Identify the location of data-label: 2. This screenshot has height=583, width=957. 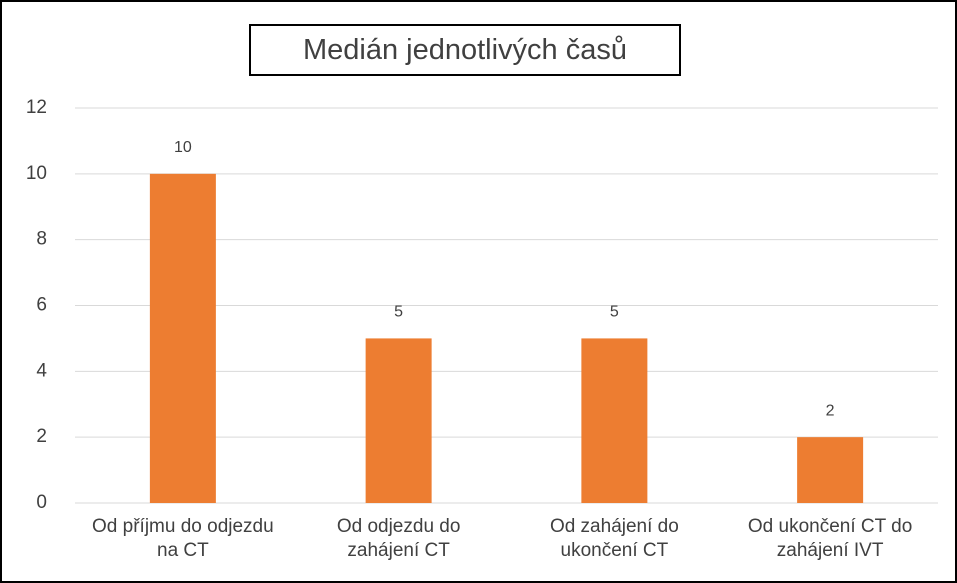
(830, 410).